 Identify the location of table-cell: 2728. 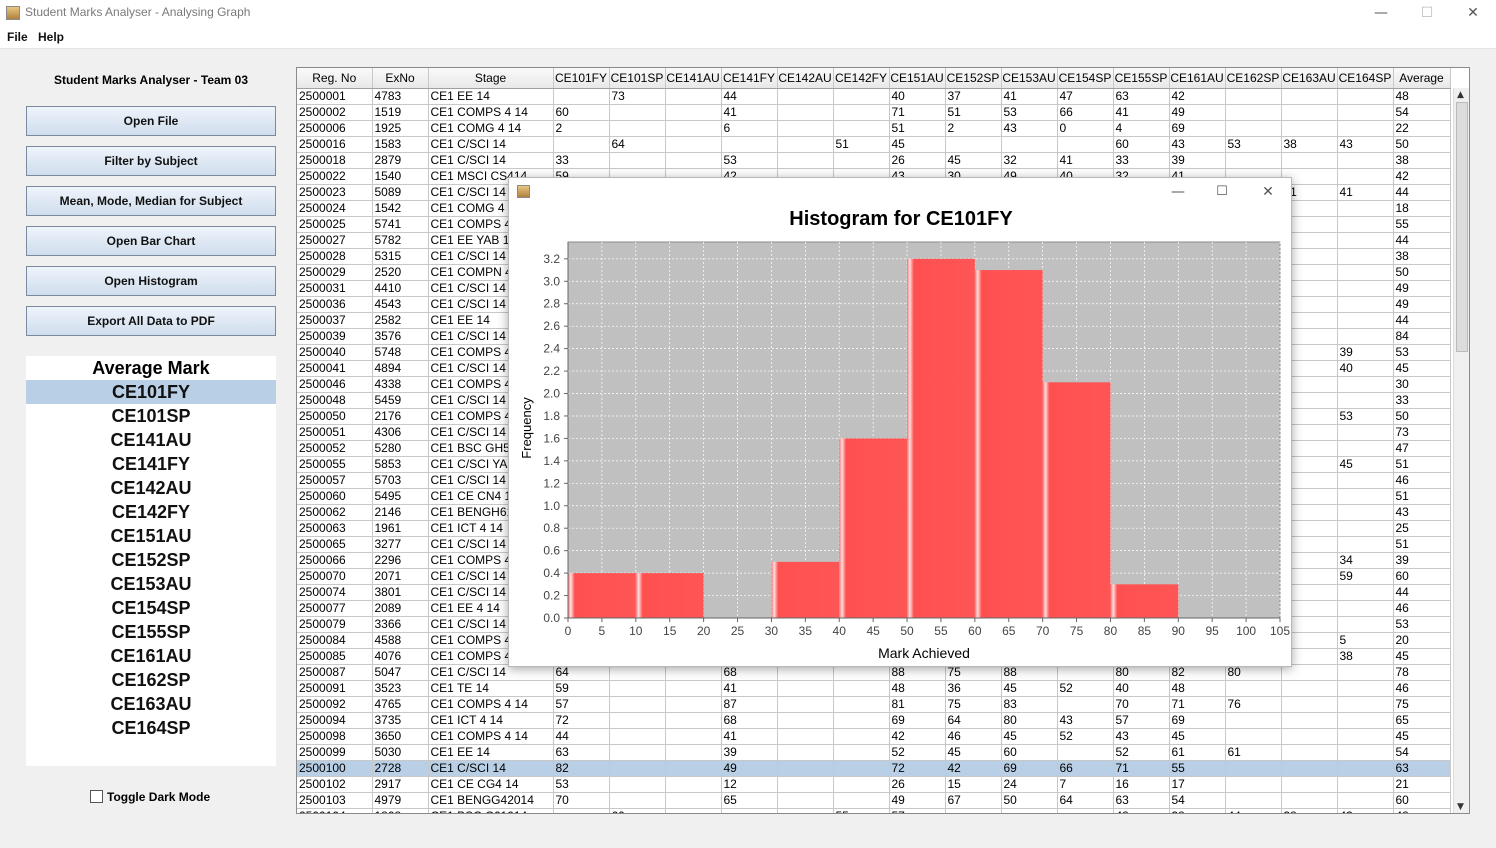
(400, 768).